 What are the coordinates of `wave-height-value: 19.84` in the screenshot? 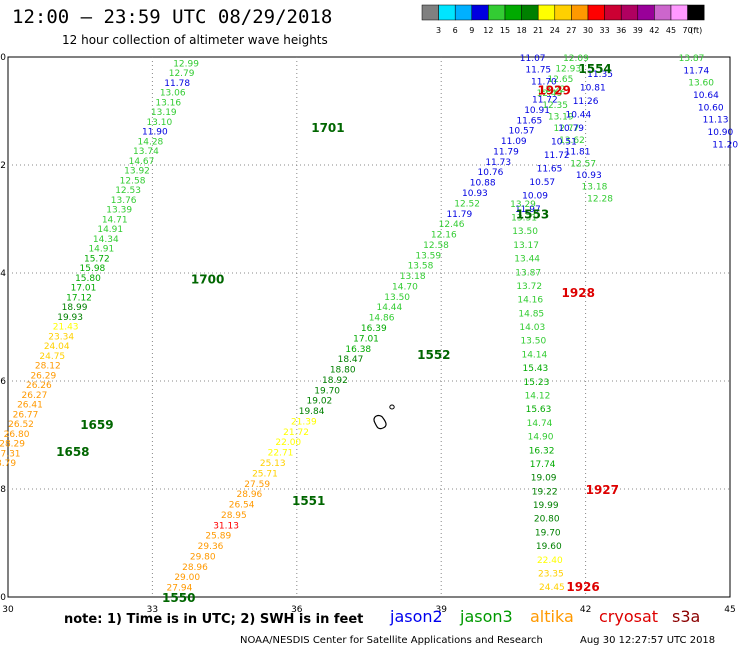 It's located at (312, 412).